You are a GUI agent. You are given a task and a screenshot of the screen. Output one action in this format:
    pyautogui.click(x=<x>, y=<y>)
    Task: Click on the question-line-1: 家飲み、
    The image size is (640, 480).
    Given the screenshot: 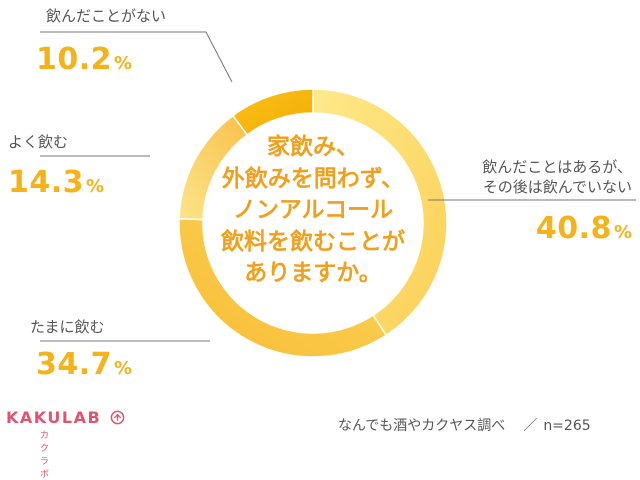 What is the action you would take?
    pyautogui.click(x=313, y=147)
    